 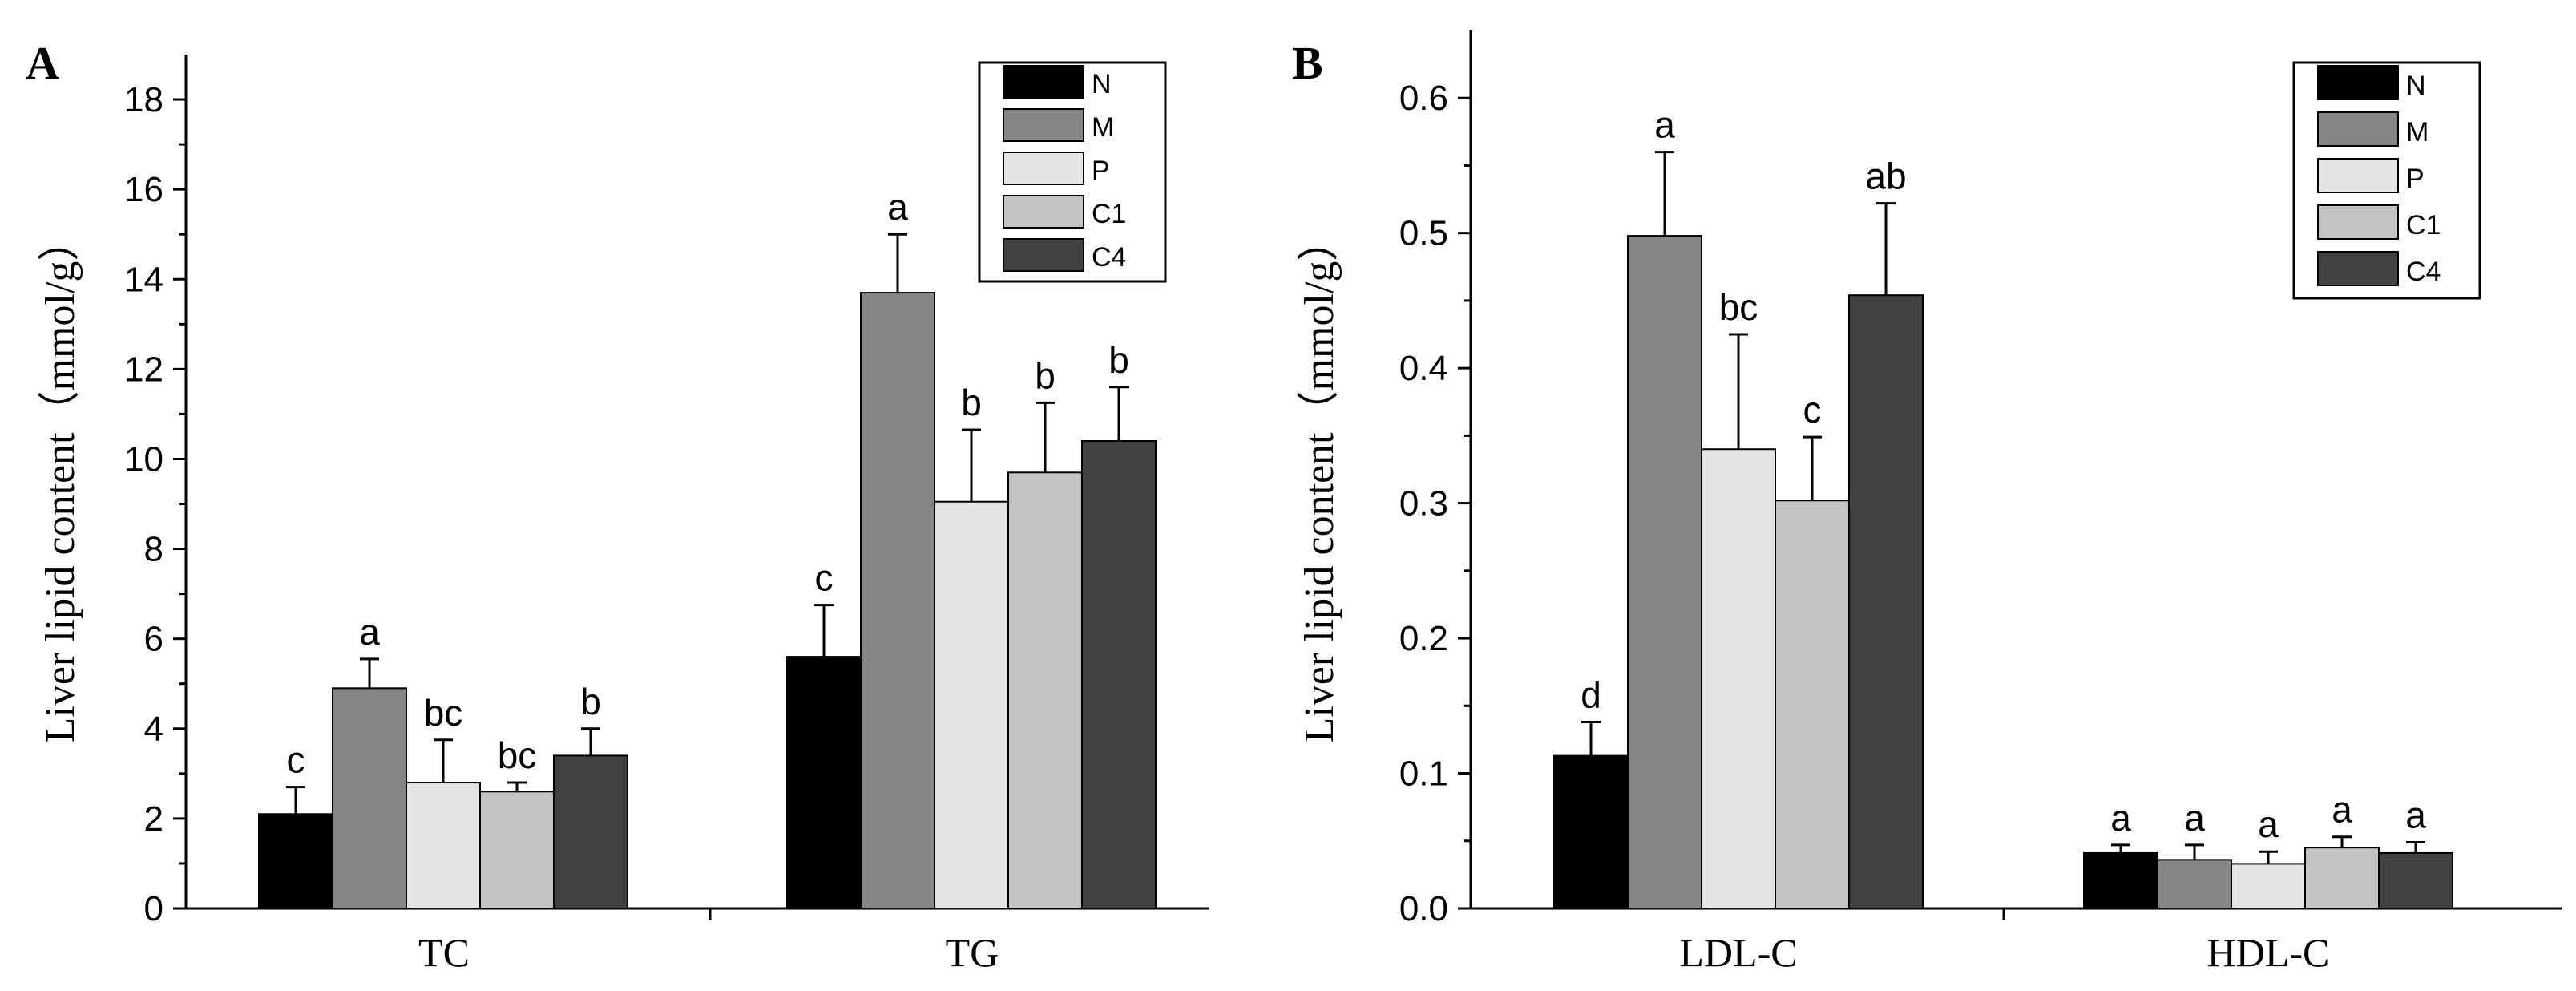 What do you see at coordinates (443, 846) in the screenshot?
I see `bar-p-tc` at bounding box center [443, 846].